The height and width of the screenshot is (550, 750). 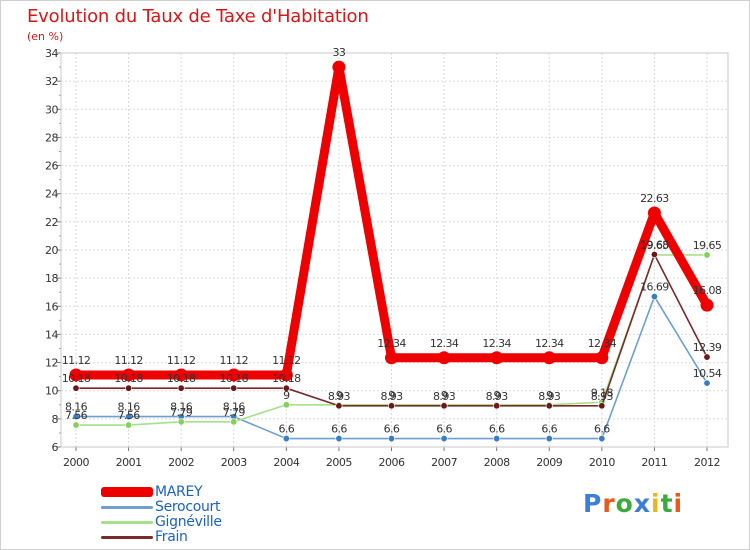 What do you see at coordinates (181, 412) in the screenshot?
I see `data-label-gigneville: 7.79` at bounding box center [181, 412].